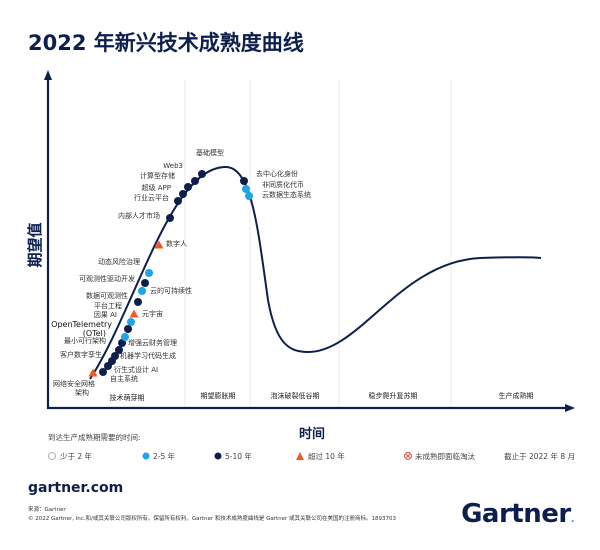 Image resolution: width=600 pixels, height=550 pixels. What do you see at coordinates (312, 434) in the screenshot?
I see `x-axis-label: 时间` at bounding box center [312, 434].